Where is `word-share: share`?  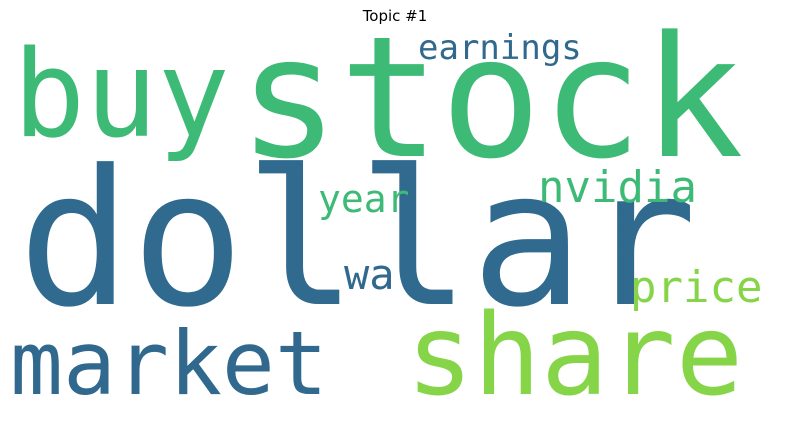
word-share: share is located at coordinates (575, 355).